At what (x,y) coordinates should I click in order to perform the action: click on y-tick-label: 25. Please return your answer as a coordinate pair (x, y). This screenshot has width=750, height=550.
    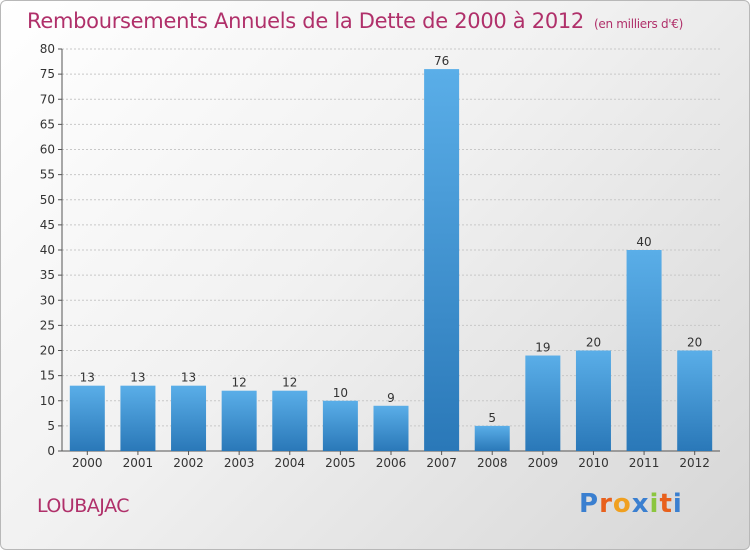
    Looking at the image, I should click on (47, 325).